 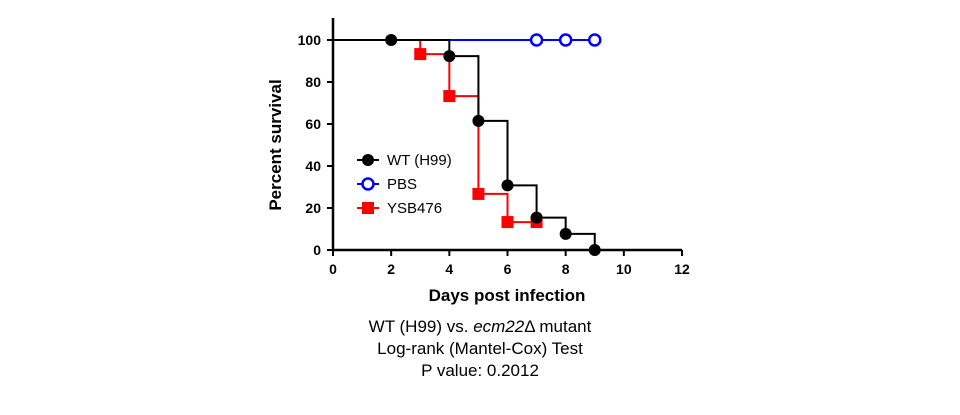 I want to click on x-tick-label: 10, so click(x=624, y=269).